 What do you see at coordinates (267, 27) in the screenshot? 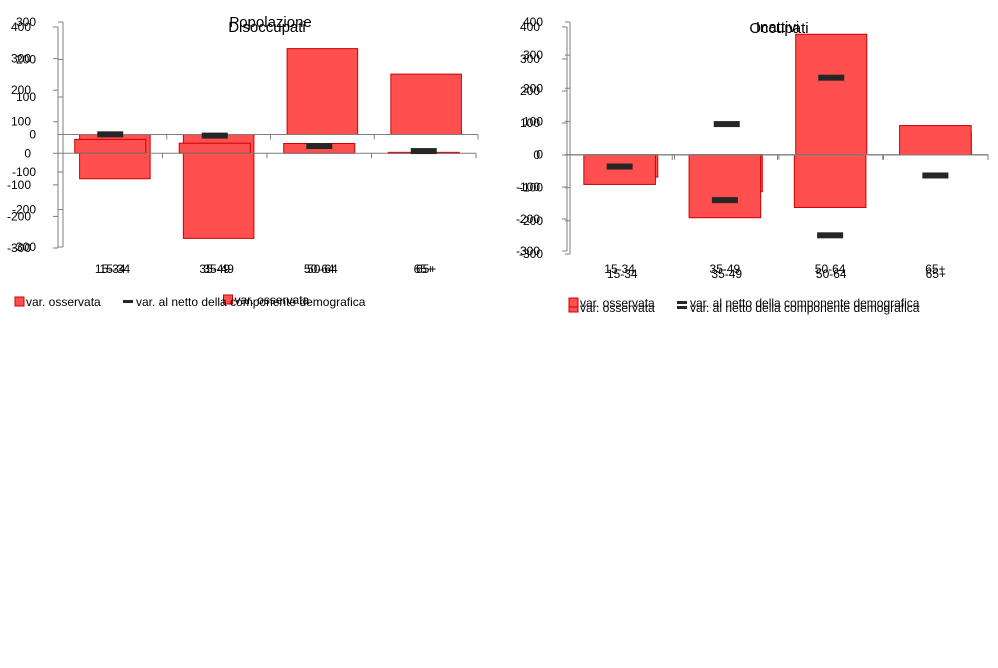
I see `chart-title: Disoccupati` at bounding box center [267, 27].